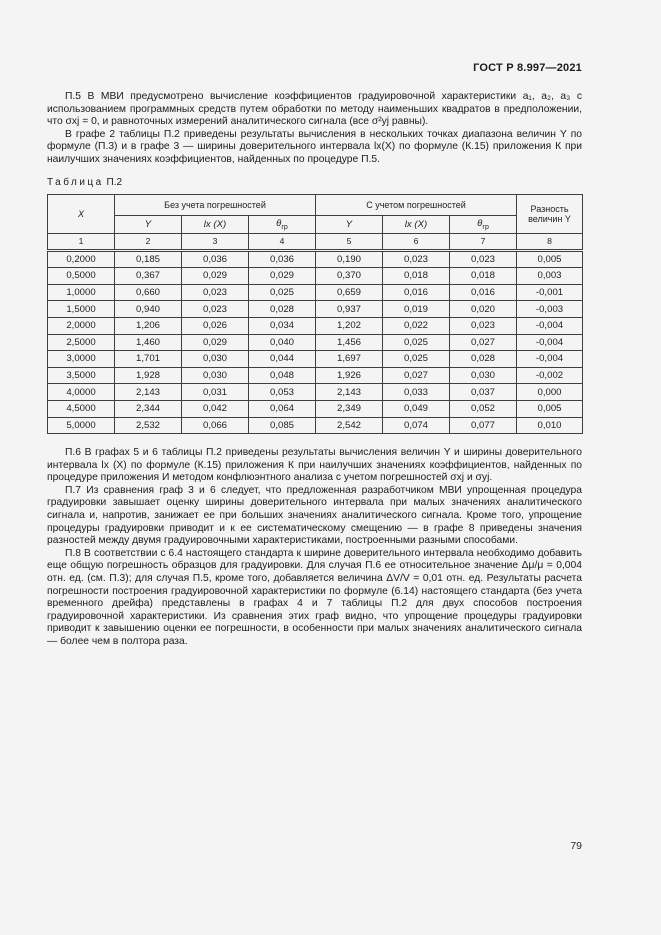 The width and height of the screenshot is (661, 935). Describe the element at coordinates (416, 408) in the screenshot. I see `table-cell: 0,049` at that location.